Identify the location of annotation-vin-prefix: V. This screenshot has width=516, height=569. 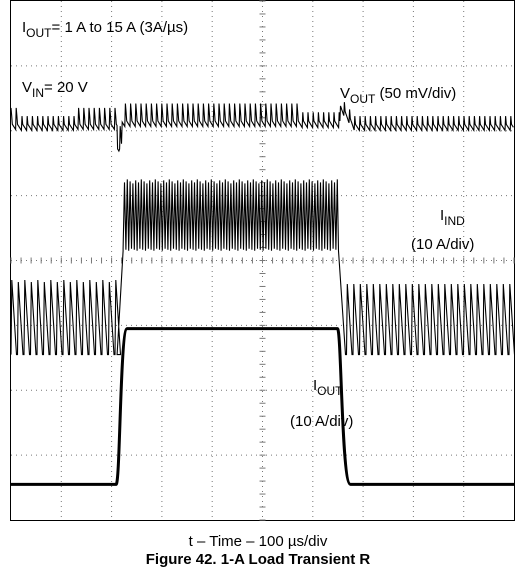
(27, 87).